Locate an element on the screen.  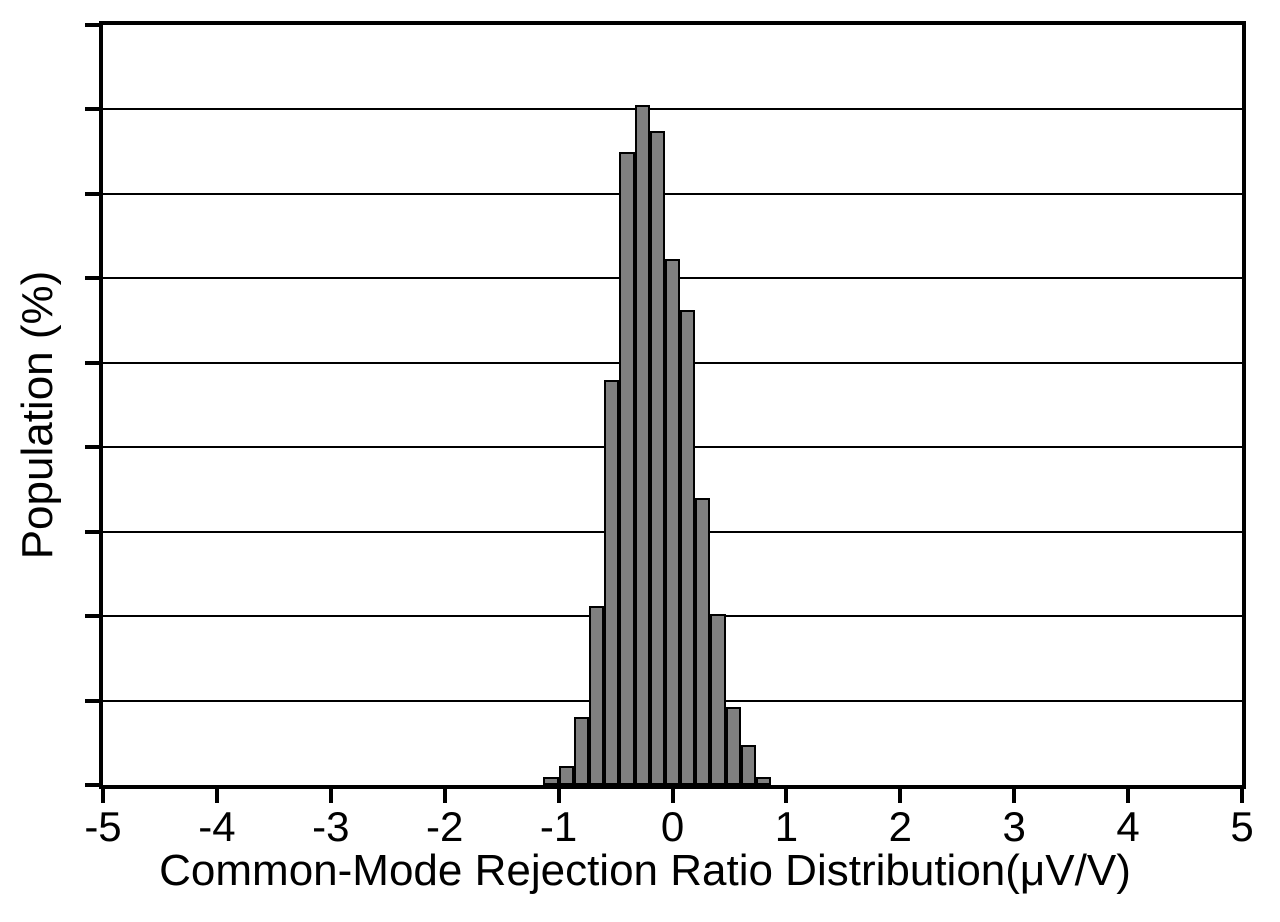
x-tick-label: 4 is located at coordinates (1128, 826).